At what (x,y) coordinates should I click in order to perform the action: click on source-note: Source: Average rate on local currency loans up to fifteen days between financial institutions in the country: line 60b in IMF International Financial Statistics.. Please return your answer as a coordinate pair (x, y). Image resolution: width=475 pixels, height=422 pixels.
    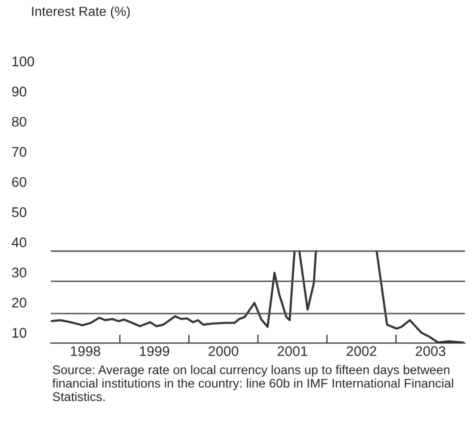
    Looking at the image, I should click on (253, 383).